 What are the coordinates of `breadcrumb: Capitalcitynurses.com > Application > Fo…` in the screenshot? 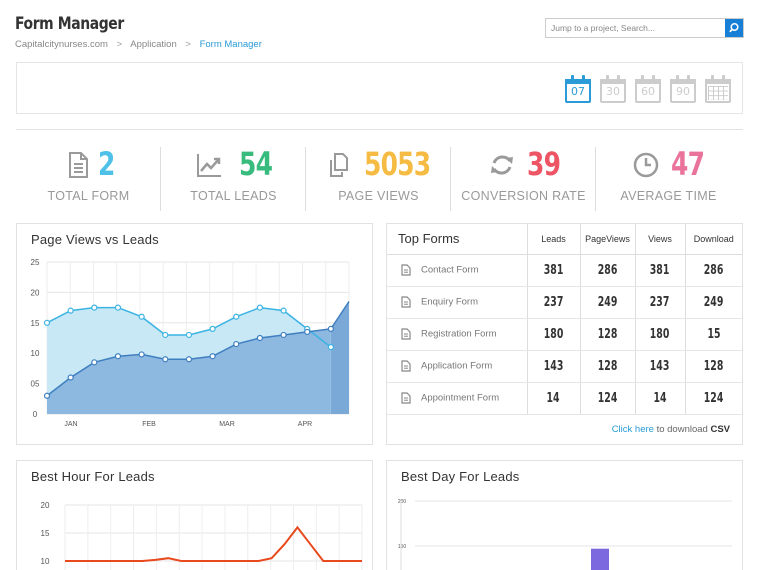 It's located at (138, 44).